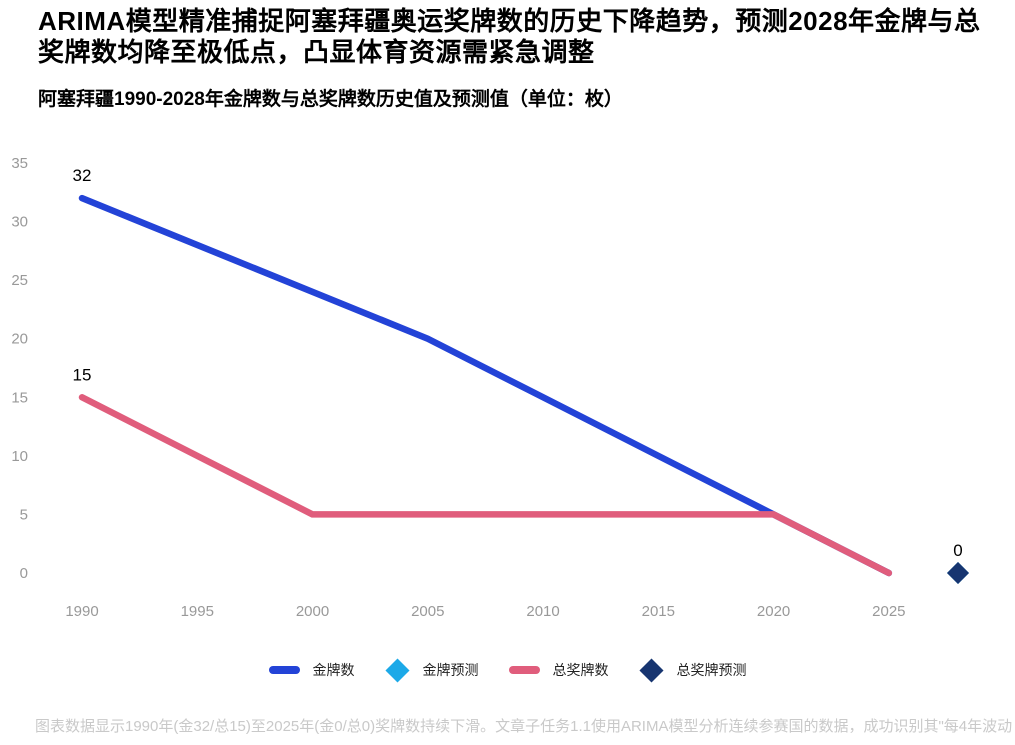 The width and height of the screenshot is (1015, 745). I want to click on x-axis-tick-label: 2020, so click(773, 611).